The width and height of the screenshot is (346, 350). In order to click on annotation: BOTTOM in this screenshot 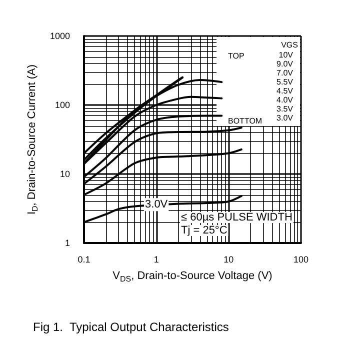, I will do `click(245, 121)`.